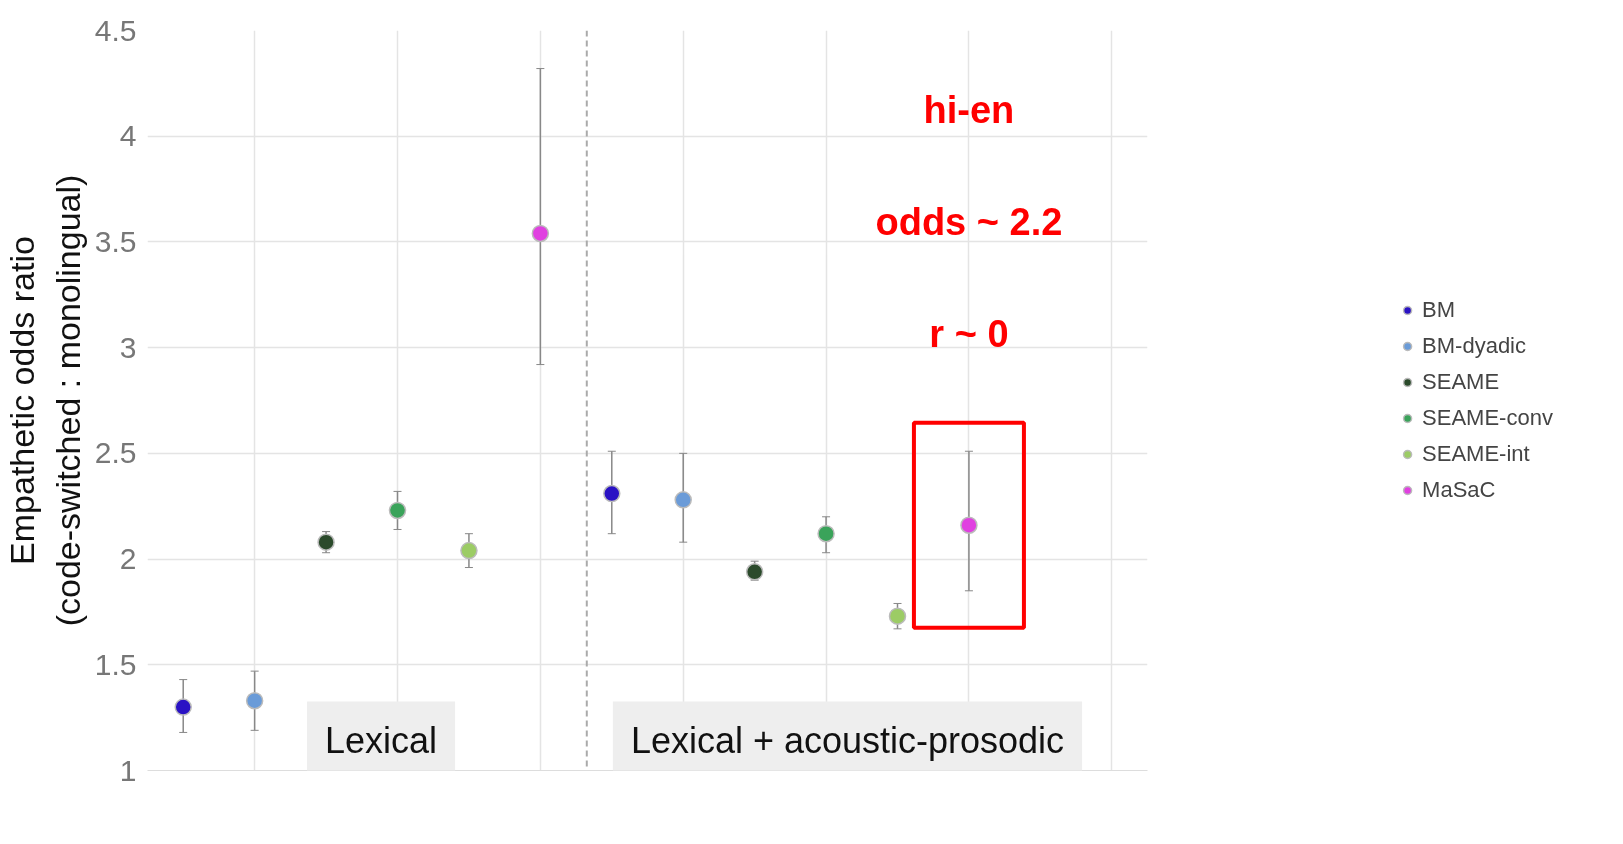 The image size is (1623, 844). I want to click on legend-label: SEAME-conv, so click(1487, 418).